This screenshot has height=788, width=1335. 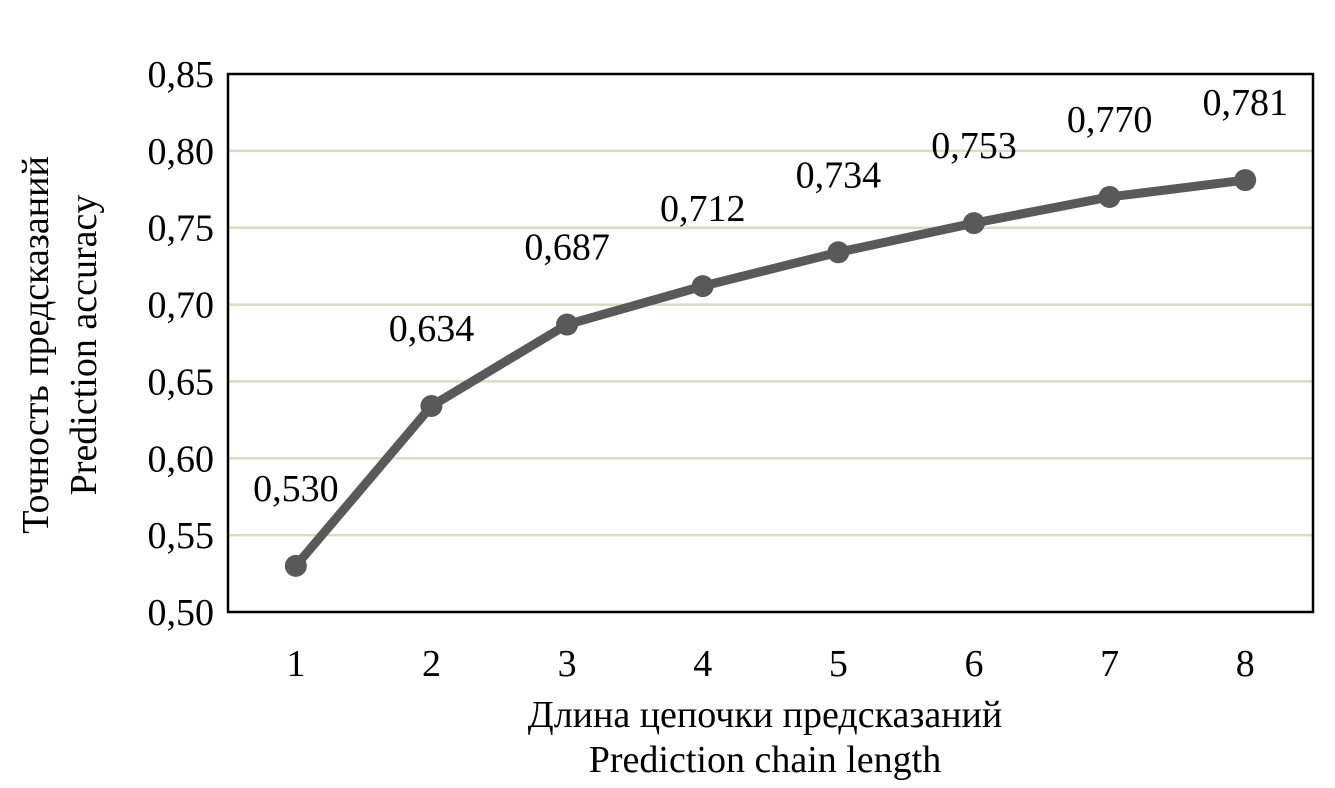 I want to click on y-axis-tick-labels: 0,50 0,55 0,60 0,65 0,70 0,75 0,80 0,85, so click(x=181, y=344).